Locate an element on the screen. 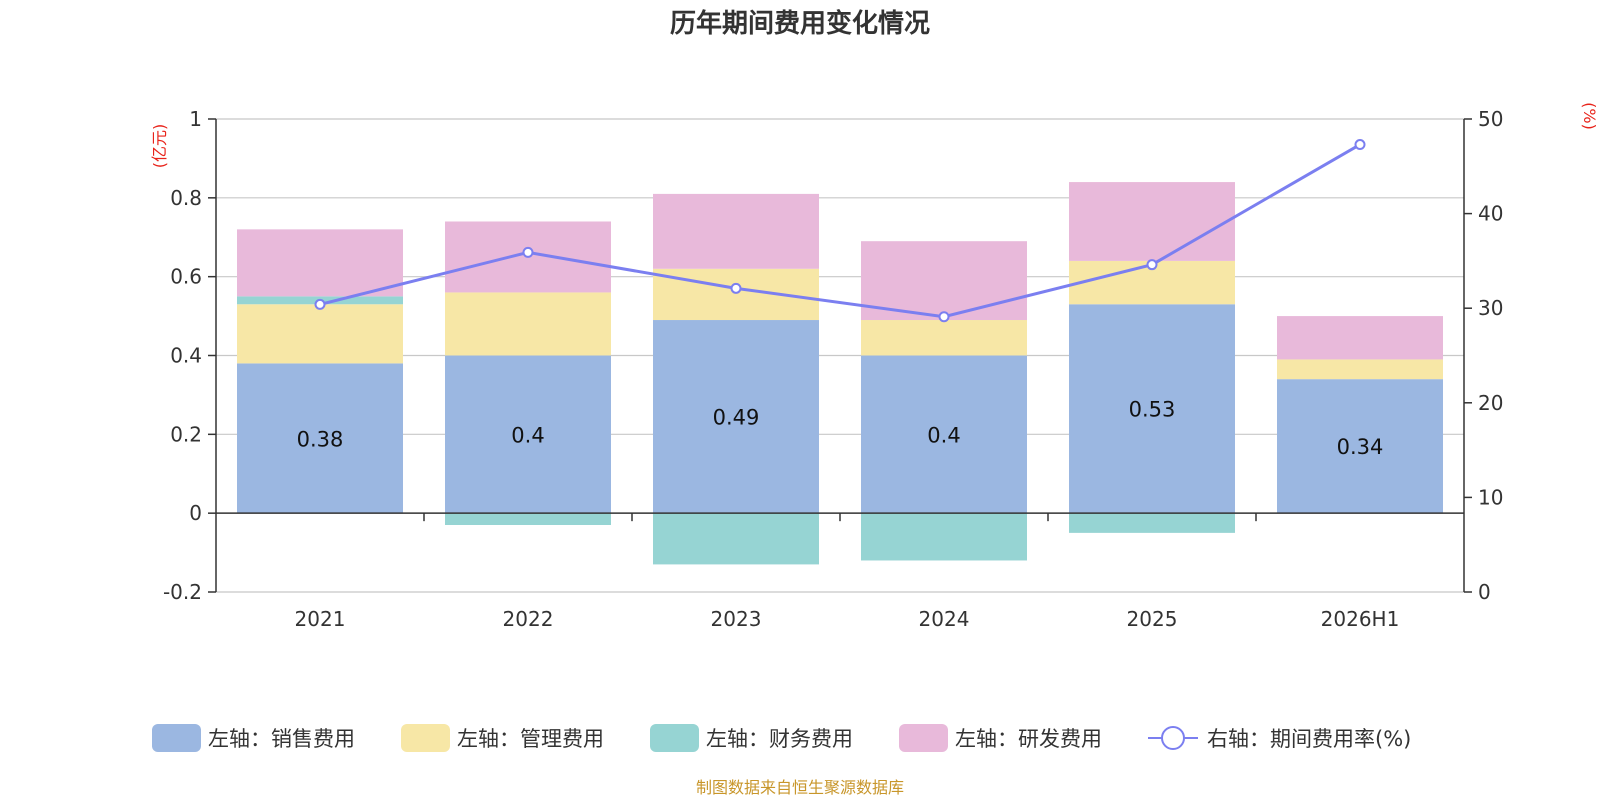 The image size is (1600, 800). y-left-tick-label: 0.2 is located at coordinates (186, 434).